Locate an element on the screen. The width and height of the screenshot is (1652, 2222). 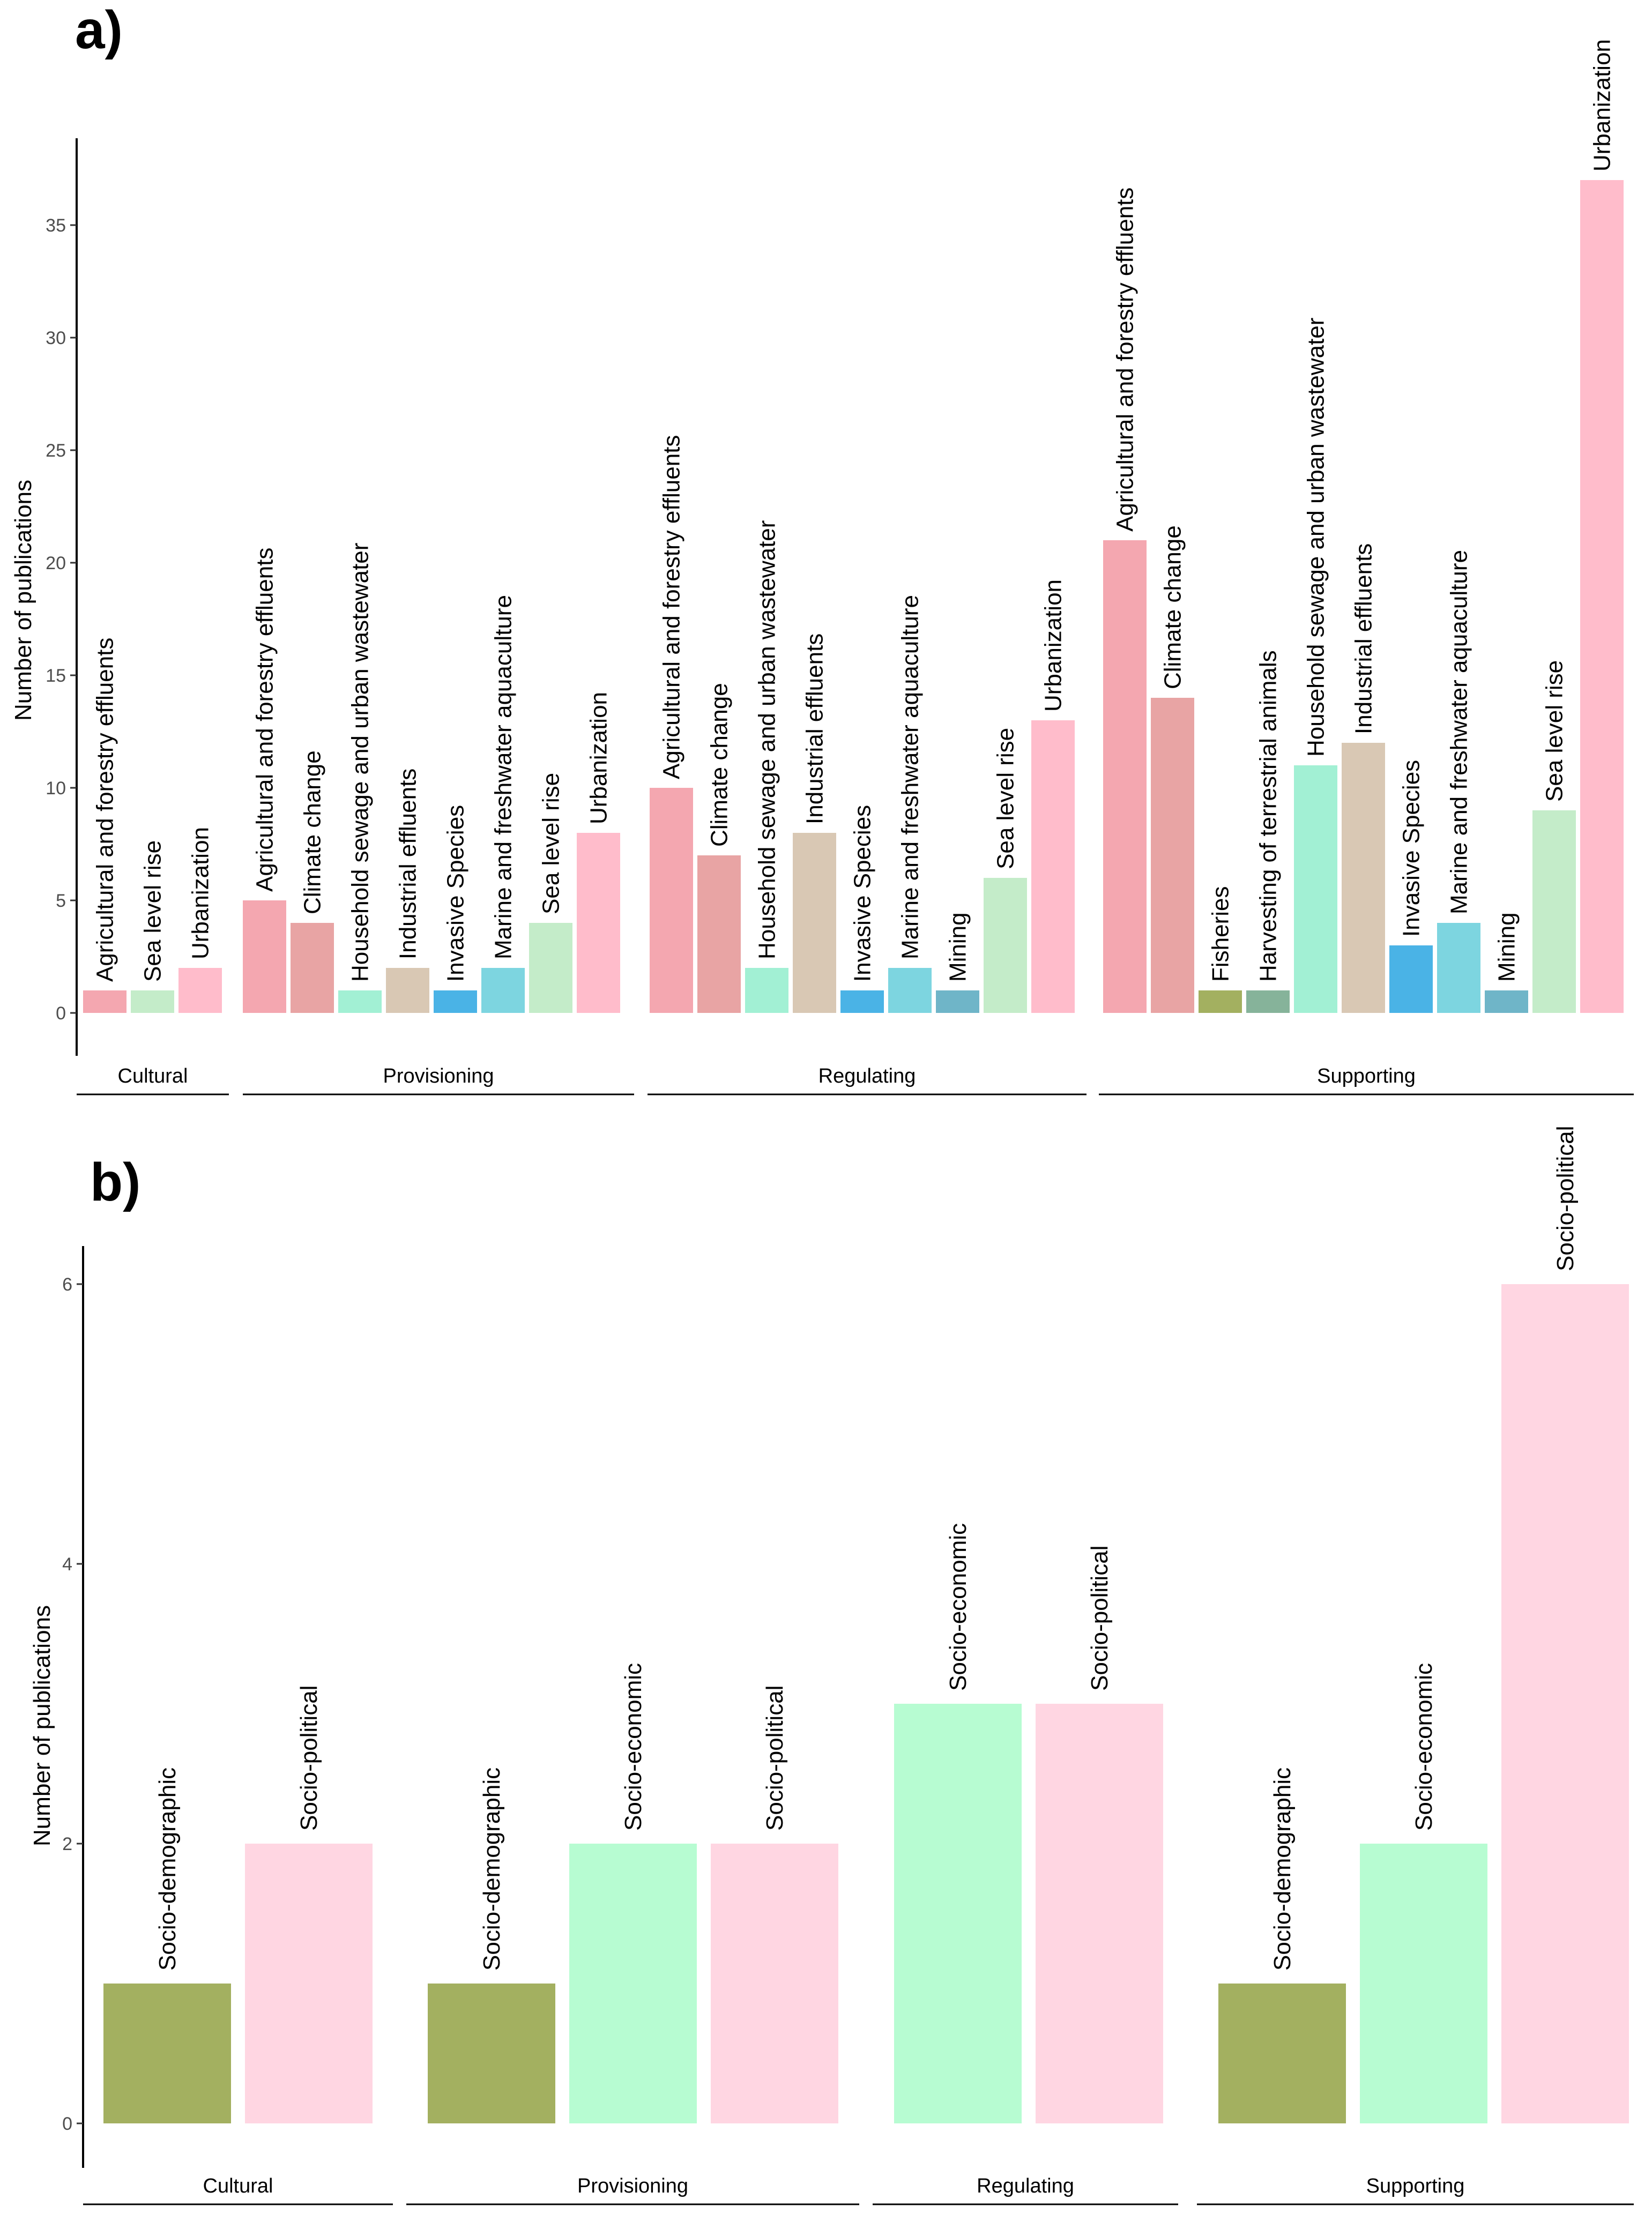
panel-b-y-tick-label: 6 is located at coordinates (67, 1284).